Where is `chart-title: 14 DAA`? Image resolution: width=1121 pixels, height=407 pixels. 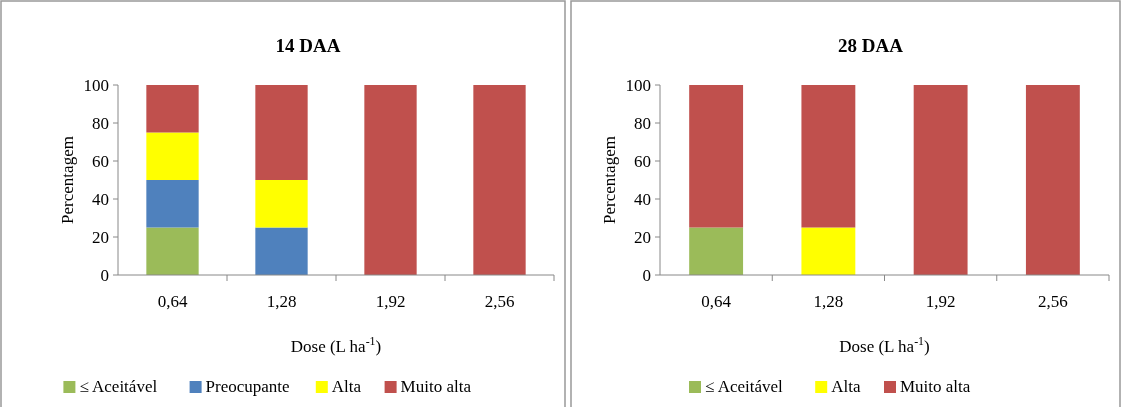
chart-title: 14 DAA is located at coordinates (308, 45).